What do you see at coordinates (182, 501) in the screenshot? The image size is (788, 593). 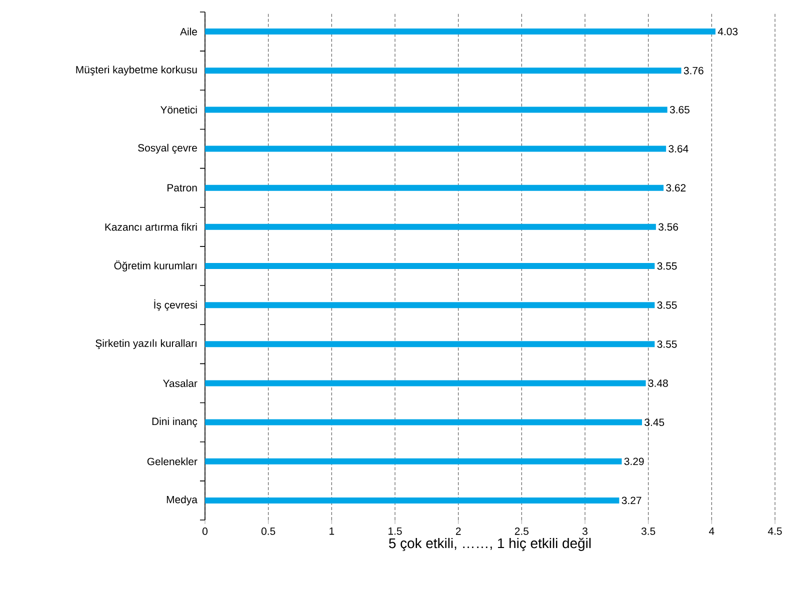 I see `y-tick-label: Medya` at bounding box center [182, 501].